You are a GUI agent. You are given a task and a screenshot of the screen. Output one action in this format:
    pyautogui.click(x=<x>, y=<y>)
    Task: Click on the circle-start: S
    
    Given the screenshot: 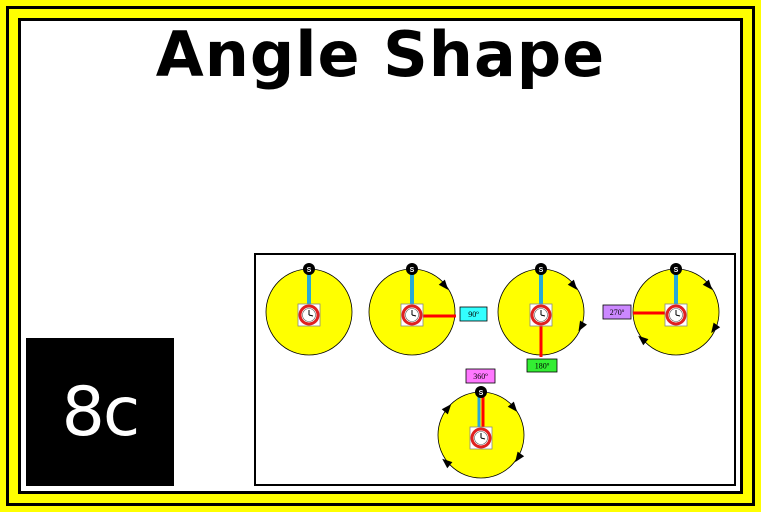 What is the action you would take?
    pyautogui.click(x=309, y=309)
    